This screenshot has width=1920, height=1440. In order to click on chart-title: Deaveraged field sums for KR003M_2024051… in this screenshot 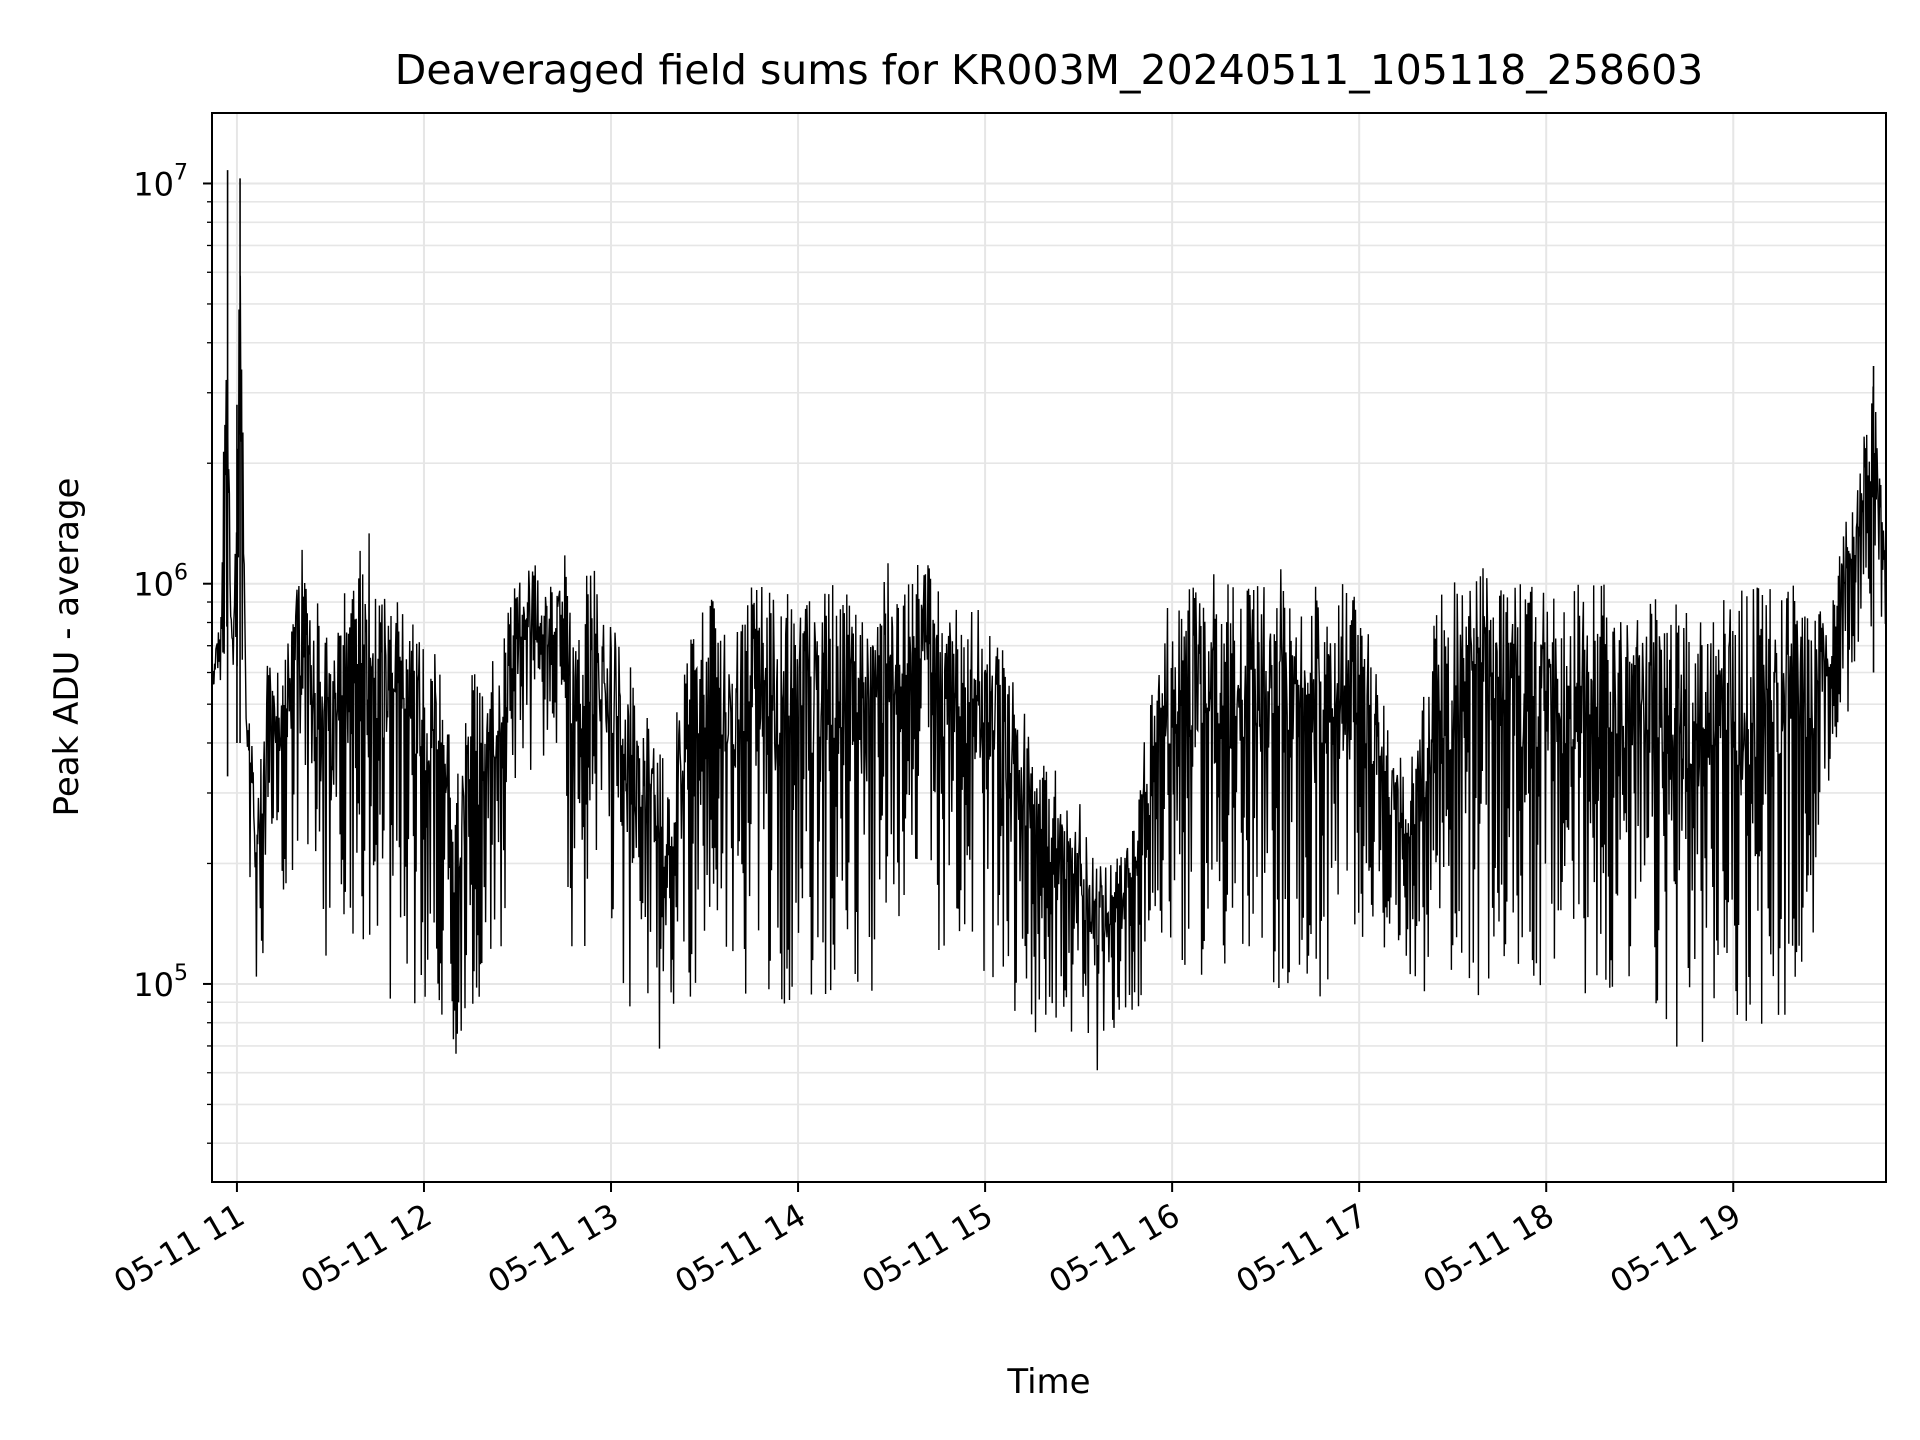, I will do `click(1049, 70)`.